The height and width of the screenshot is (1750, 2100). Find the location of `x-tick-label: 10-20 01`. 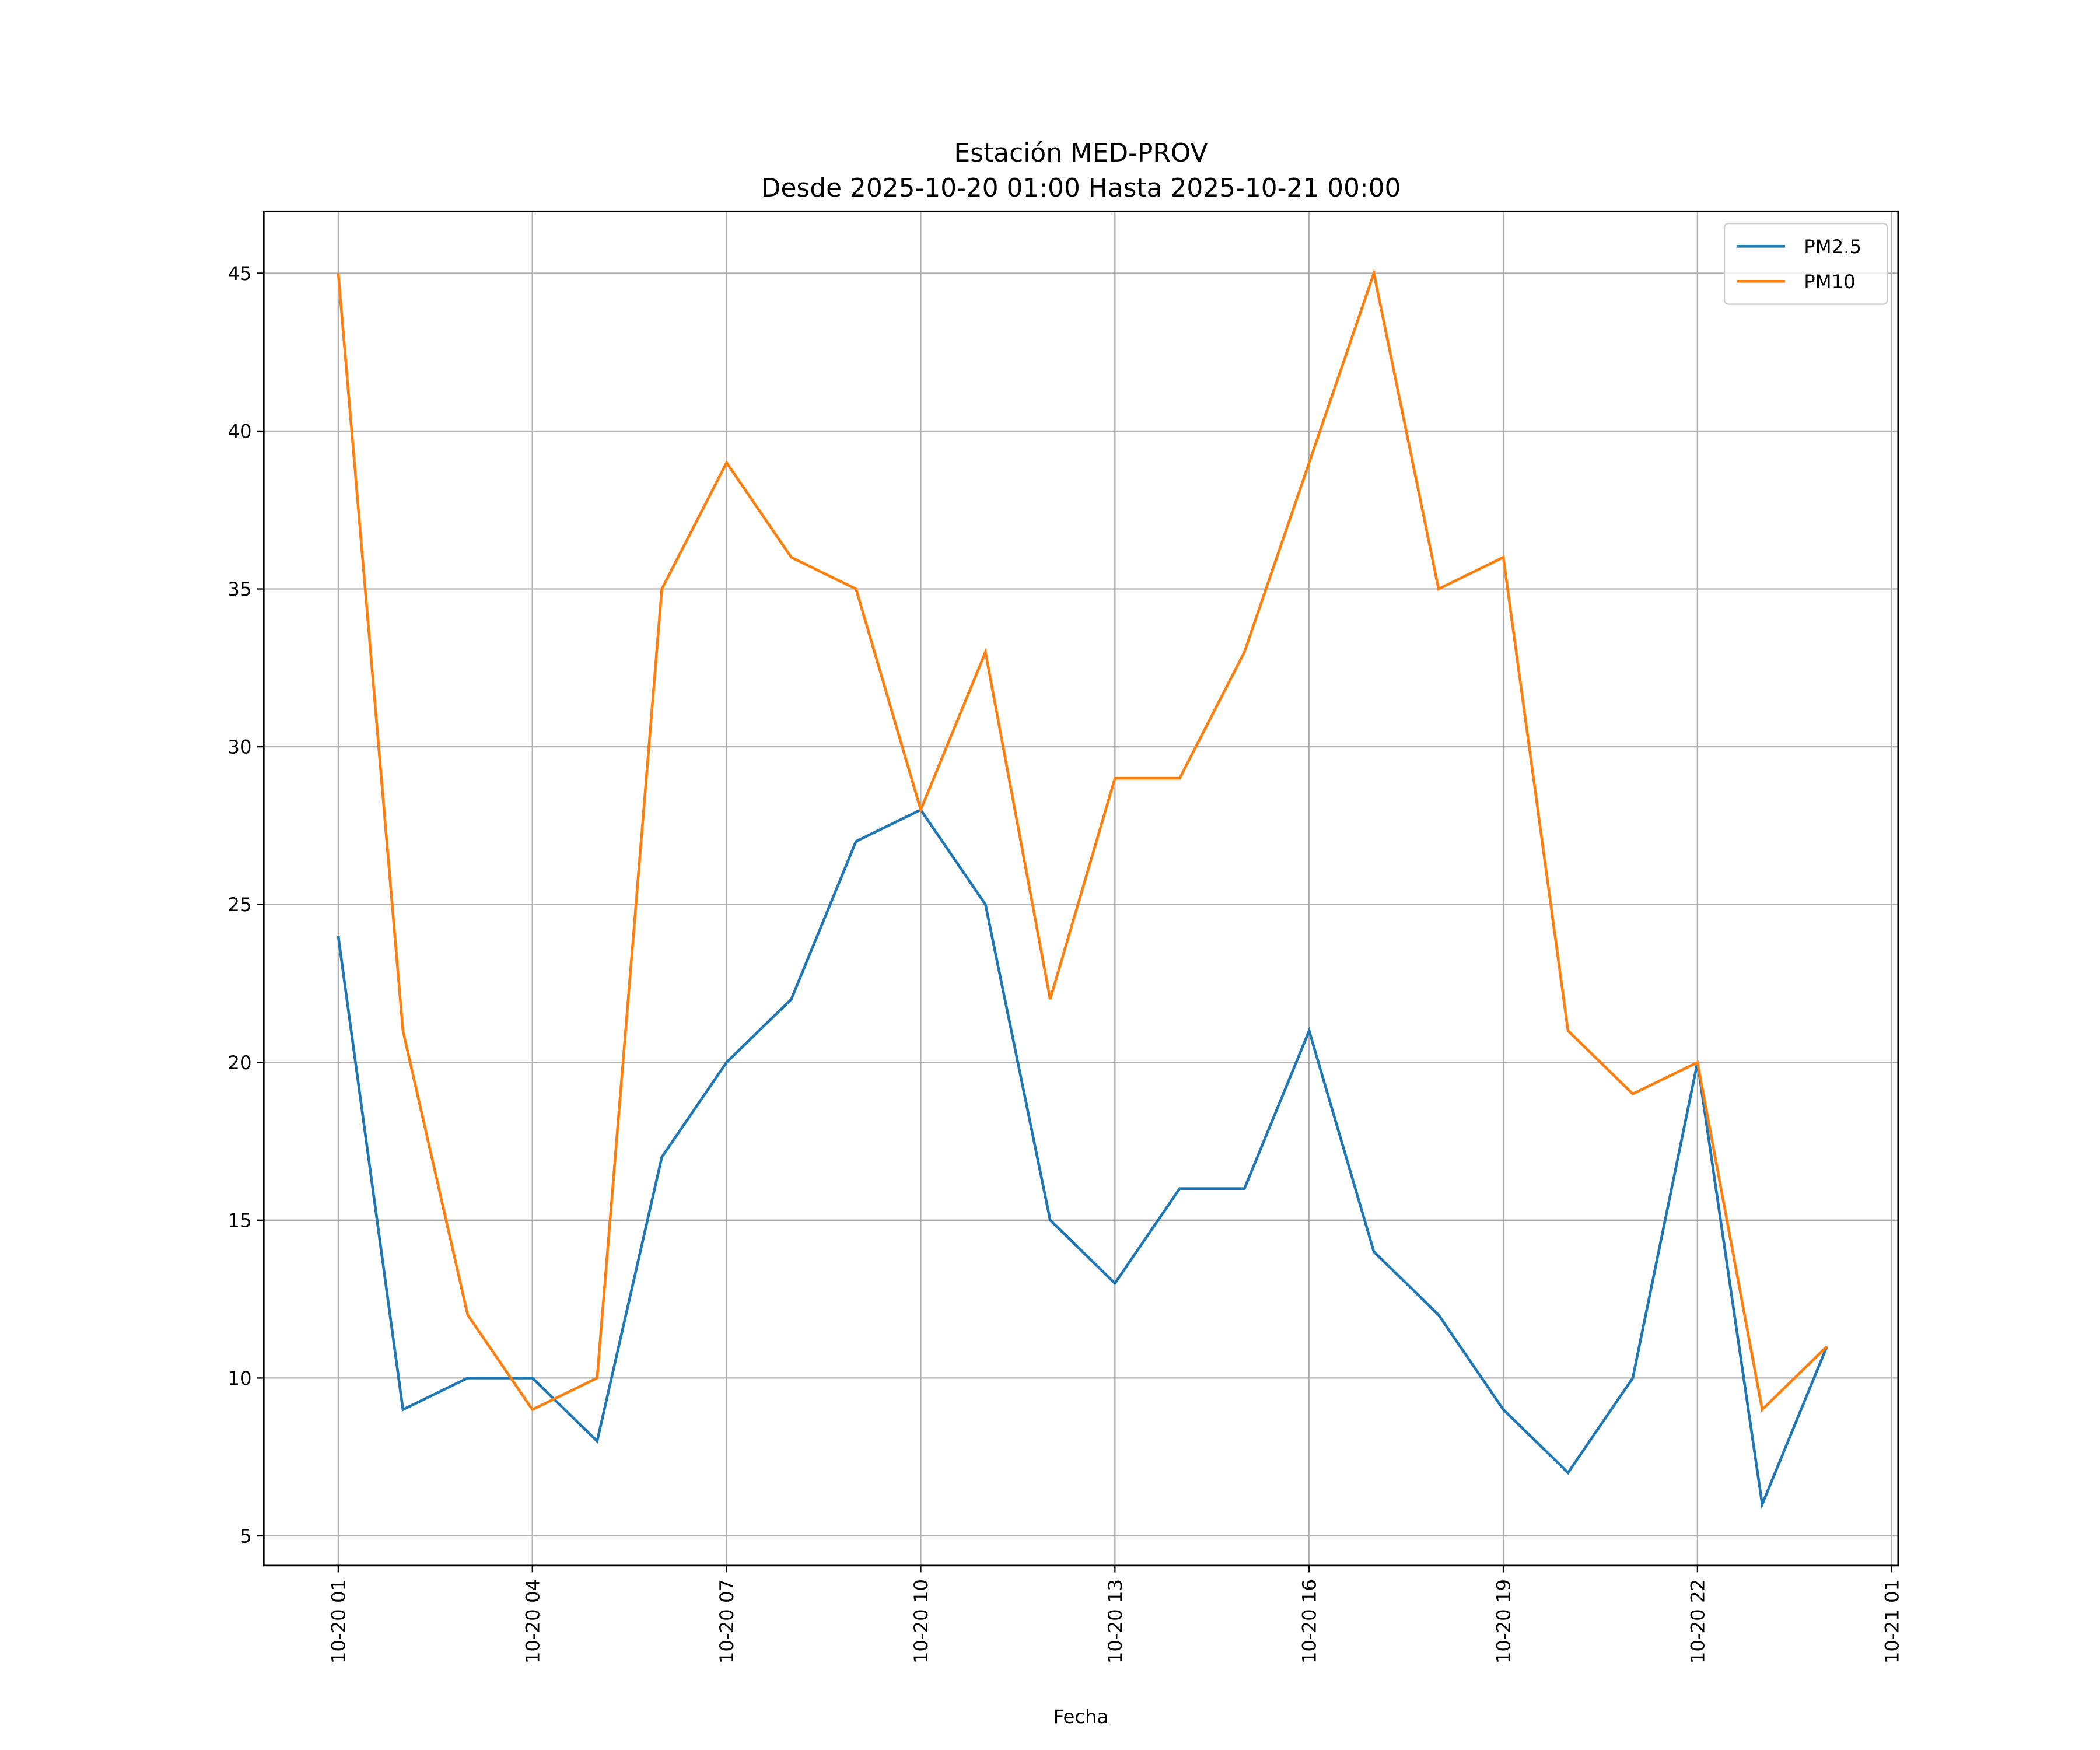

x-tick-label: 10-20 01 is located at coordinates (338, 1622).